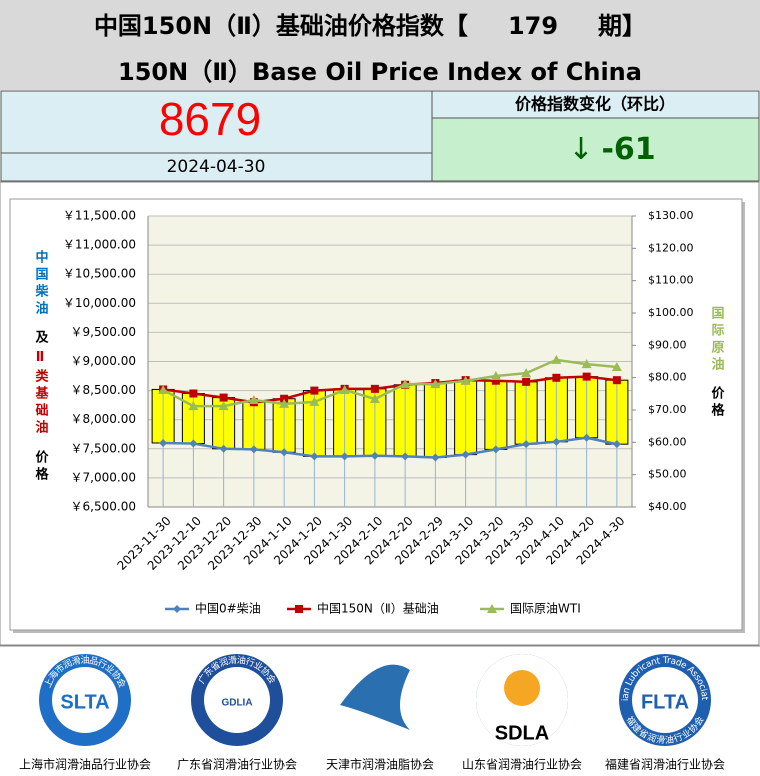 The width and height of the screenshot is (760, 776). What do you see at coordinates (671, 247) in the screenshot?
I see `y2-tick-label: $120.00` at bounding box center [671, 247].